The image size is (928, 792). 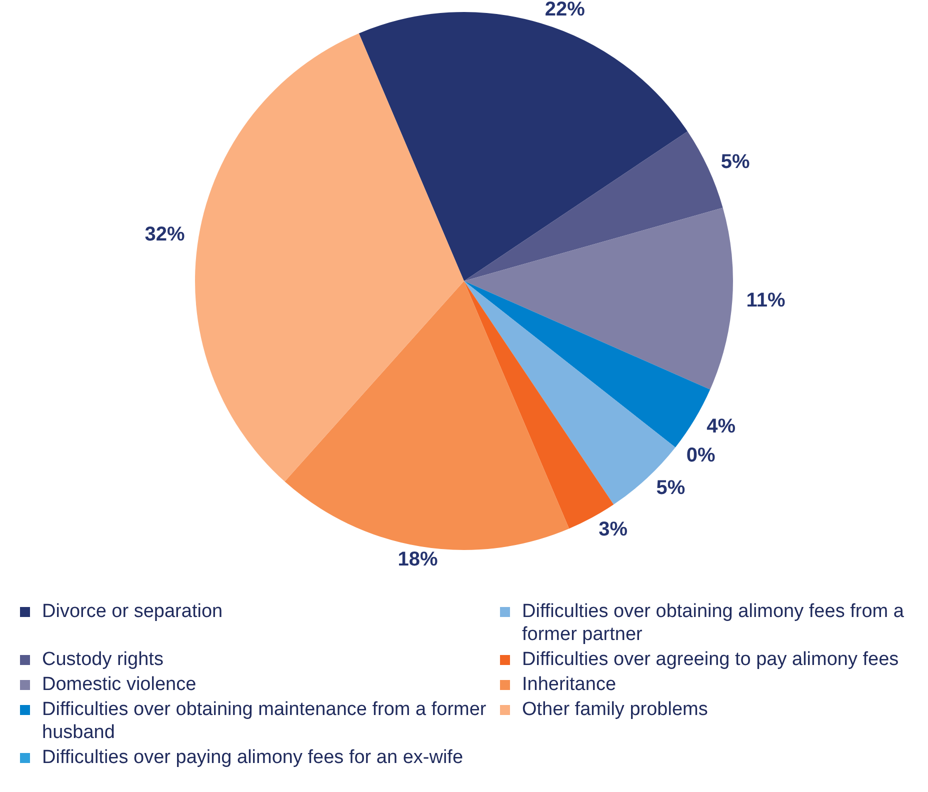 I want to click on legend-label: Difficulties over paying alimony fees for an ex-wife, so click(x=253, y=757).